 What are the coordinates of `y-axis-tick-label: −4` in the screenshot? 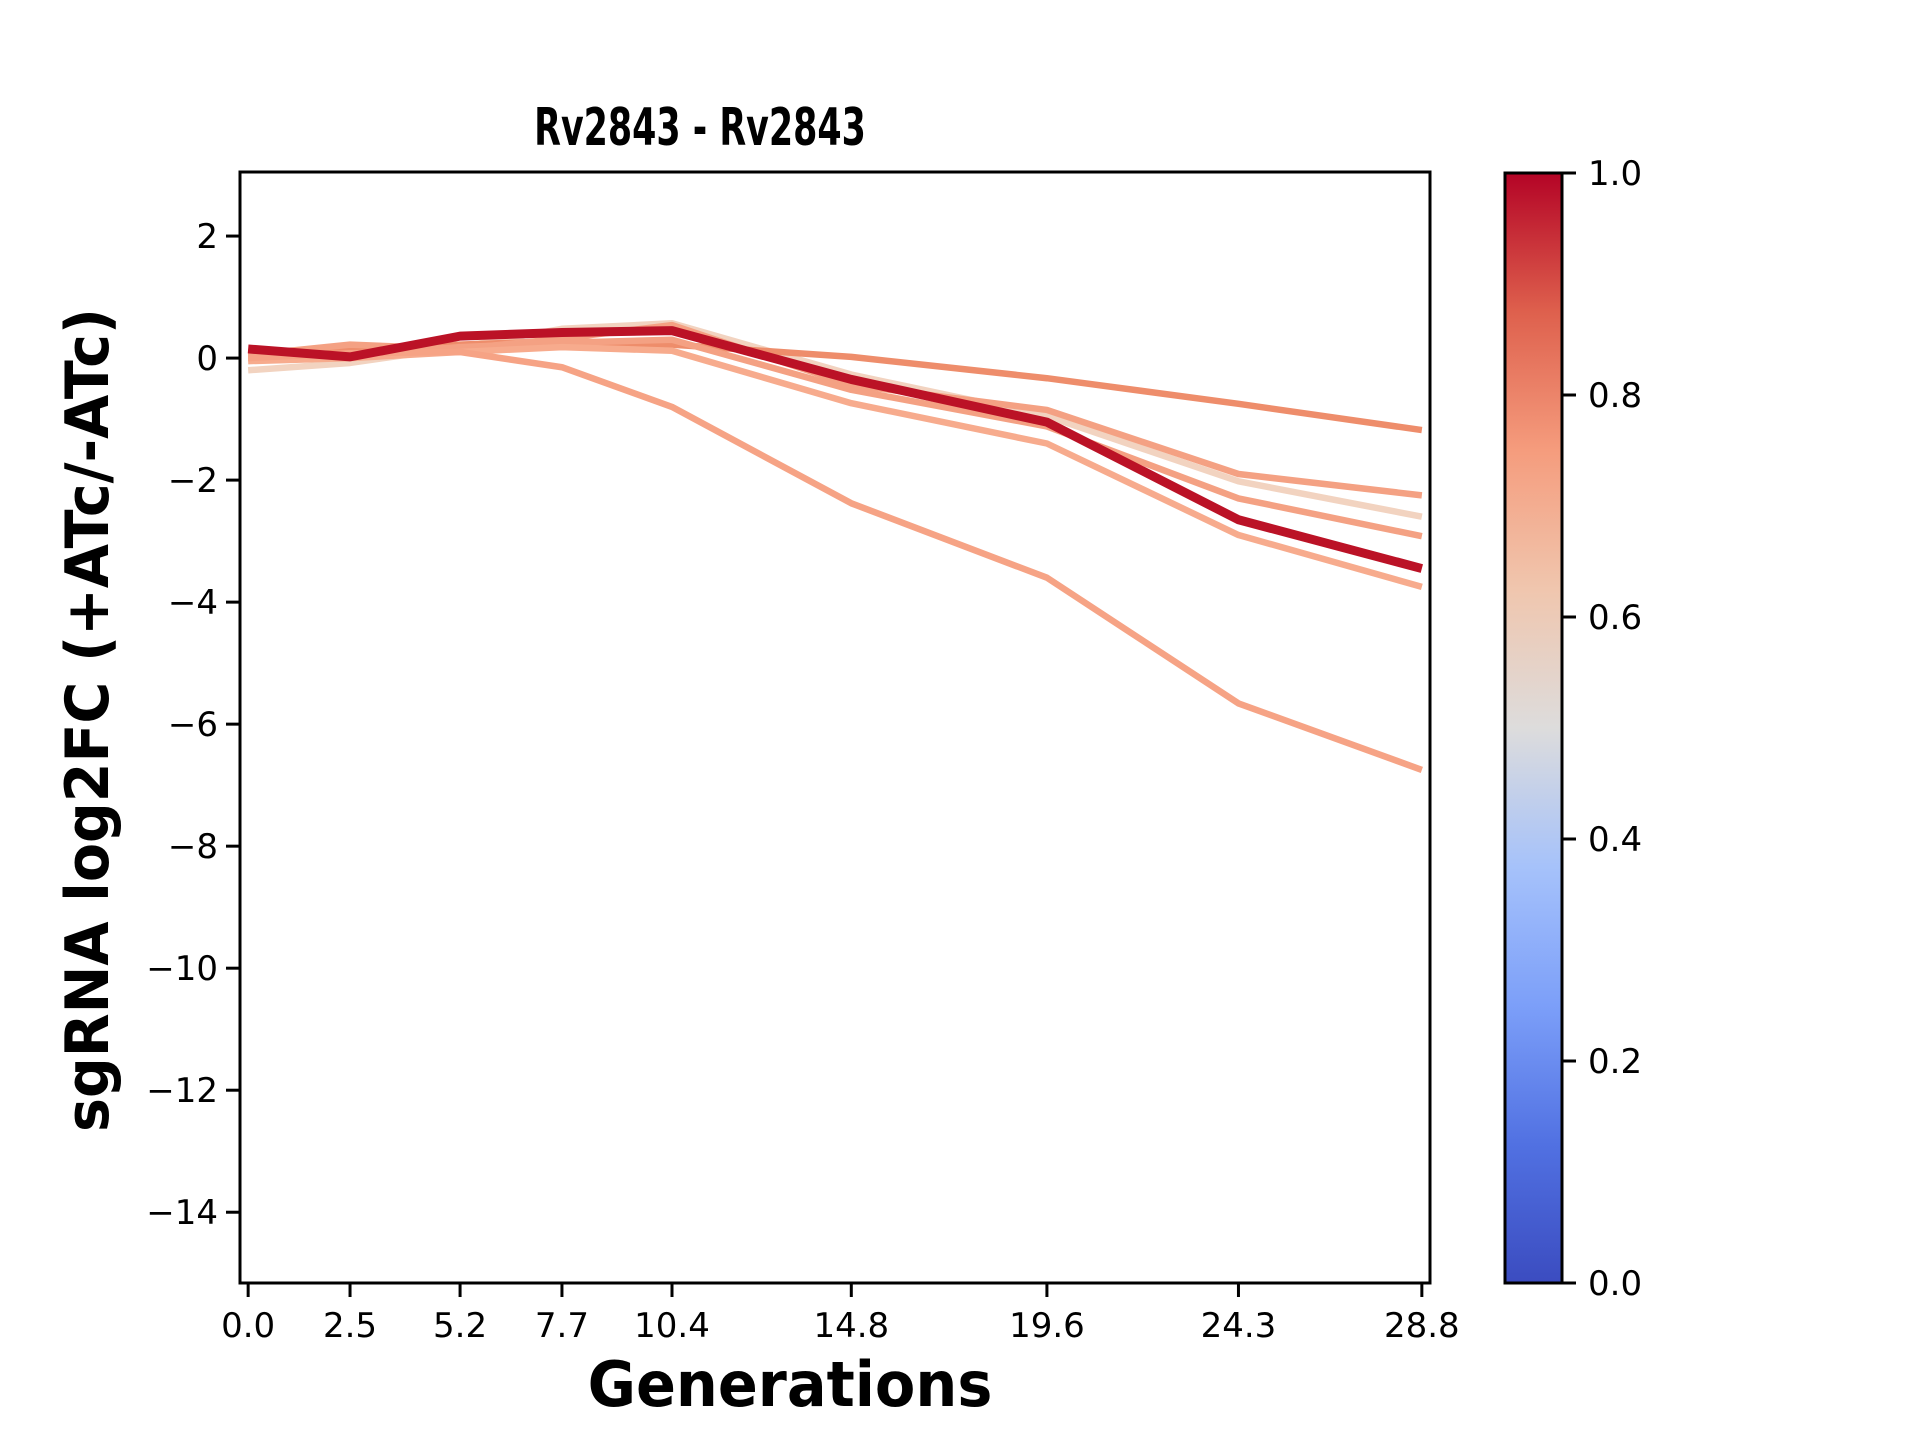 It's located at (193, 603).